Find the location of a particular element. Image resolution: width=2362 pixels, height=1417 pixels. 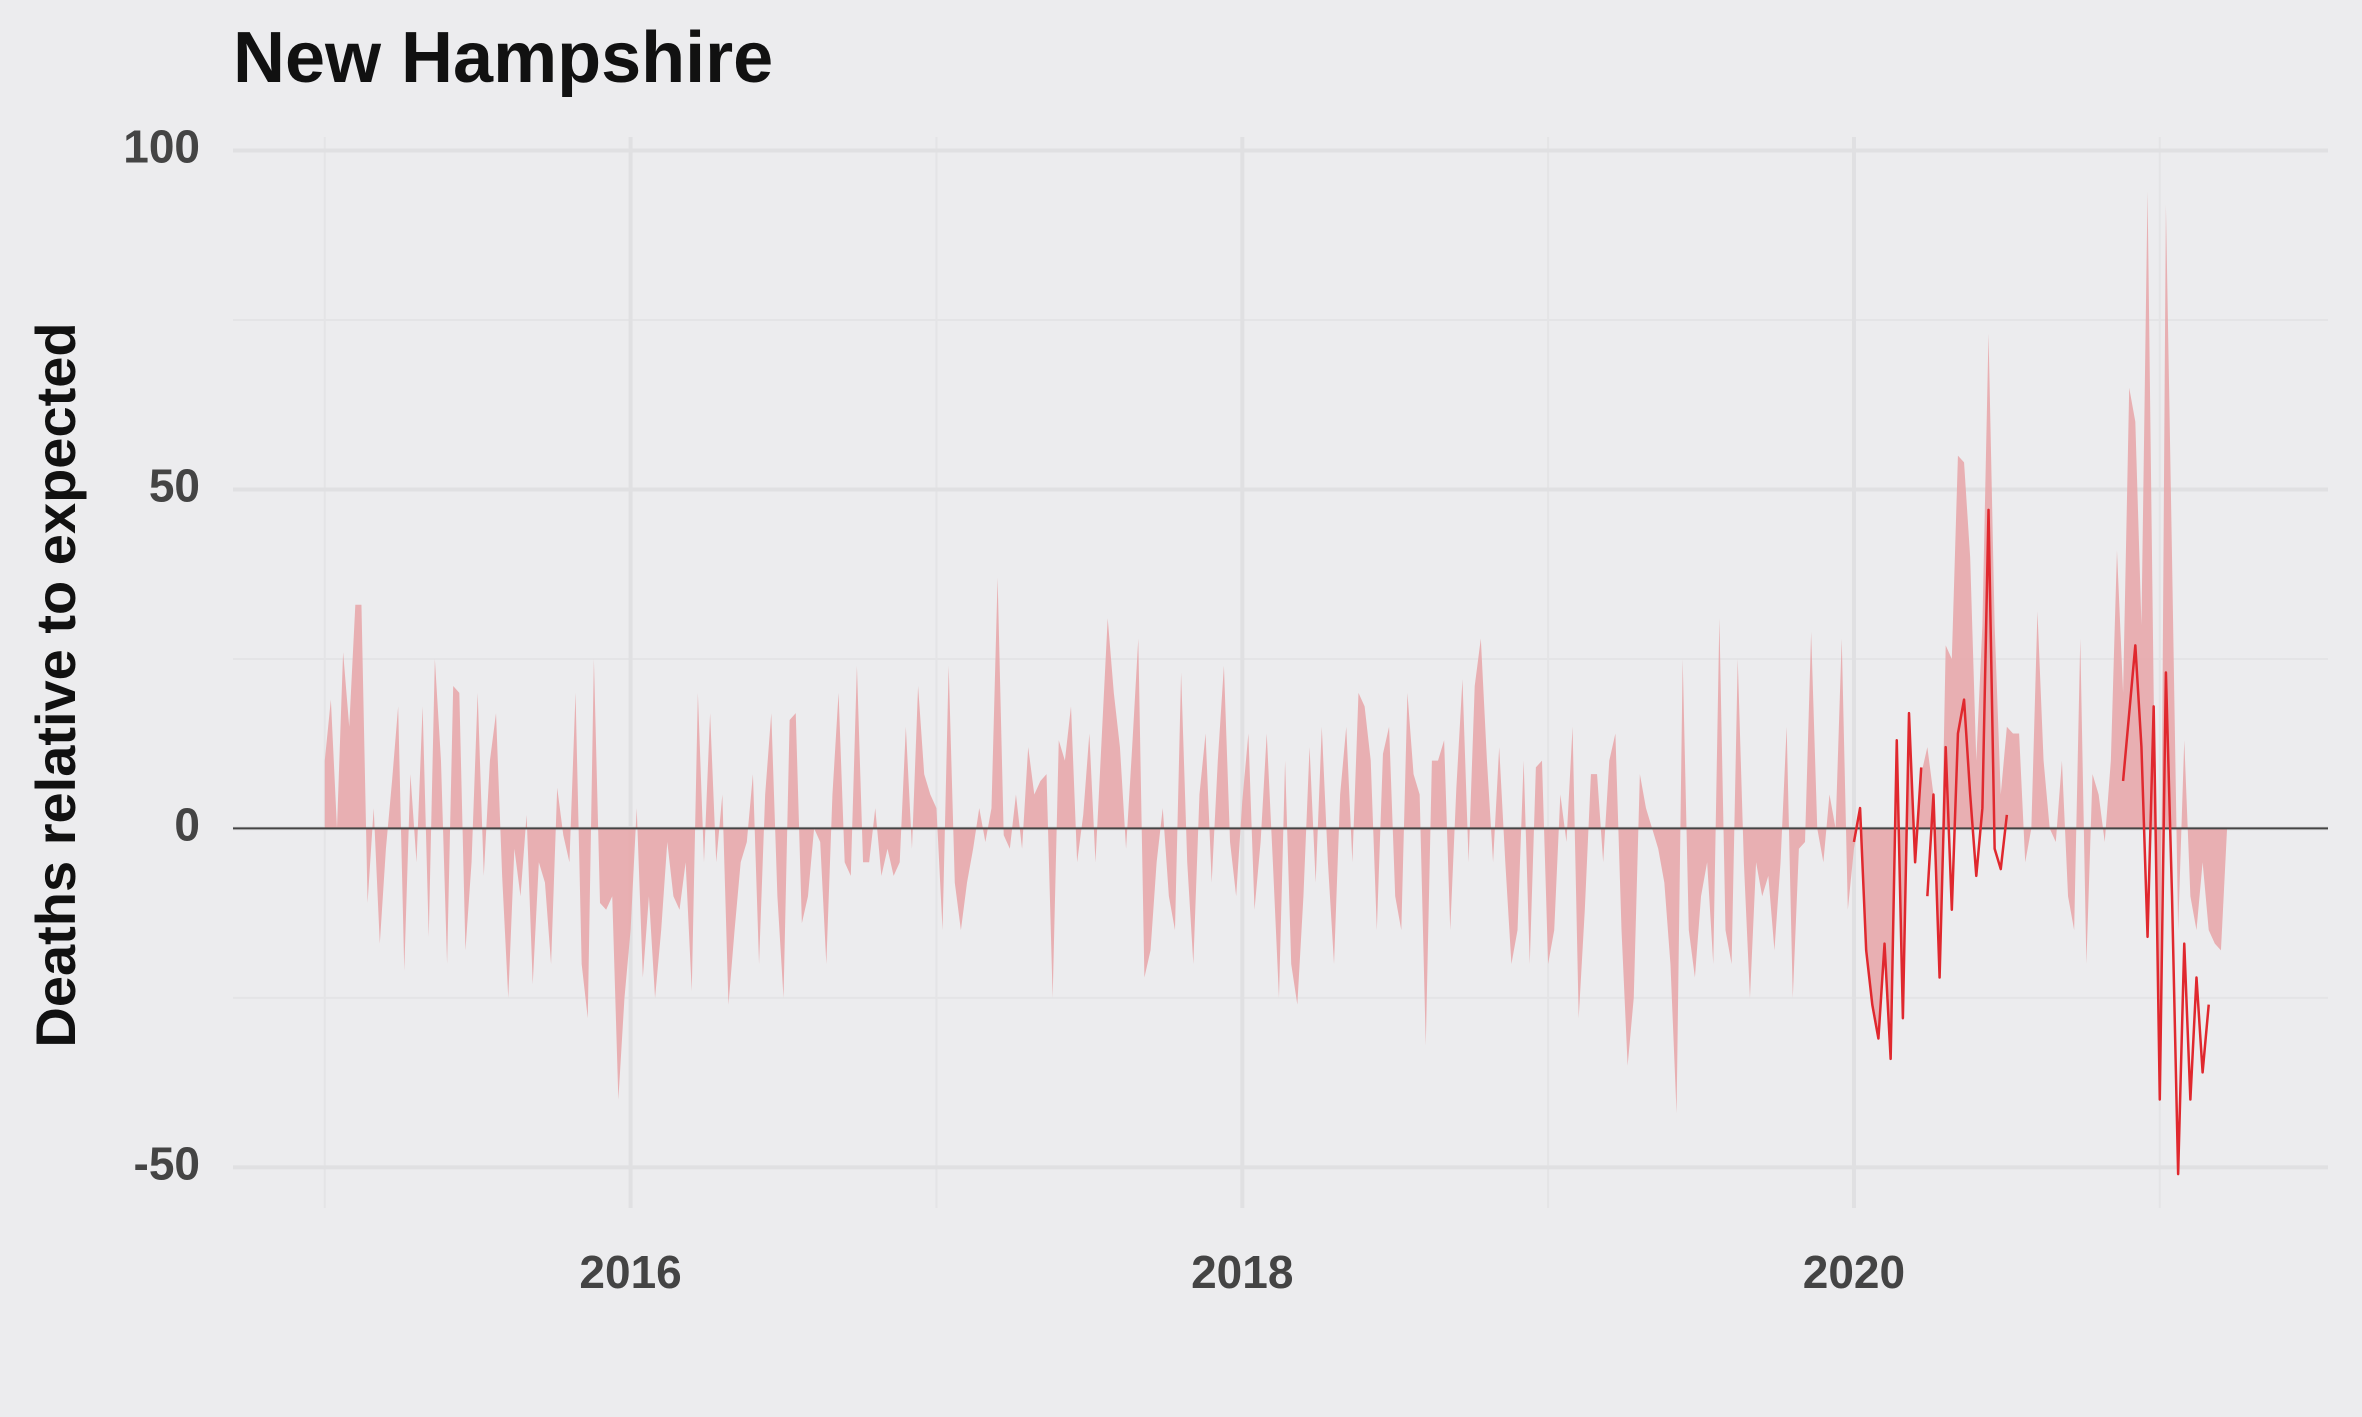

y-axis-title: Deaths relative to expected is located at coordinates (55, 684).